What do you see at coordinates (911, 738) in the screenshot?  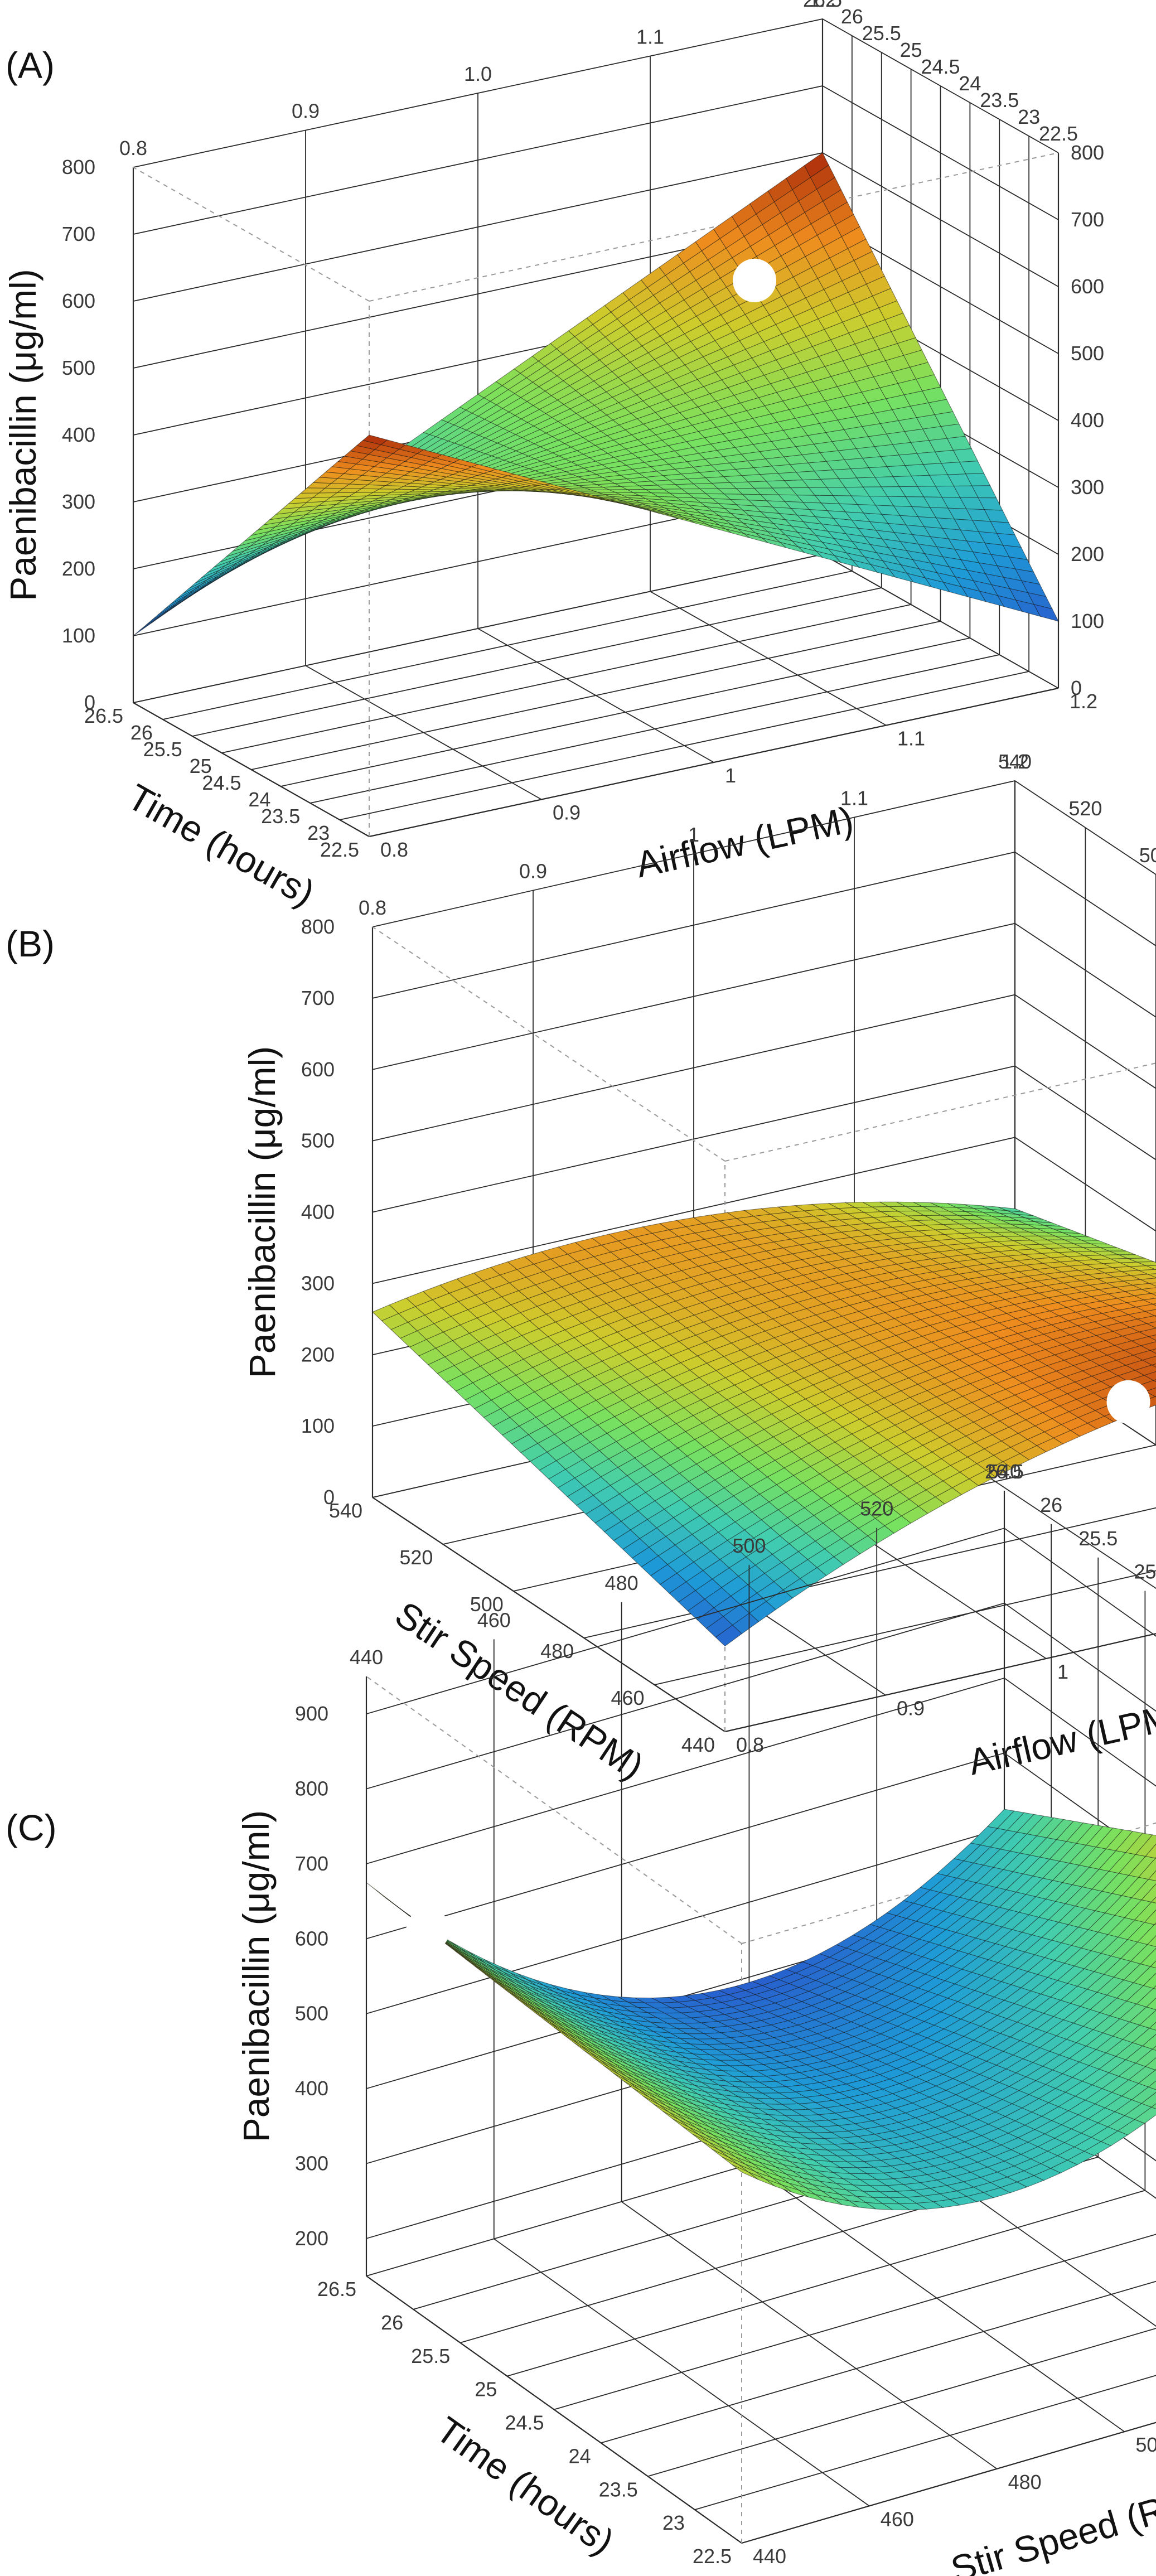 I see `y-tick: 1.1` at bounding box center [911, 738].